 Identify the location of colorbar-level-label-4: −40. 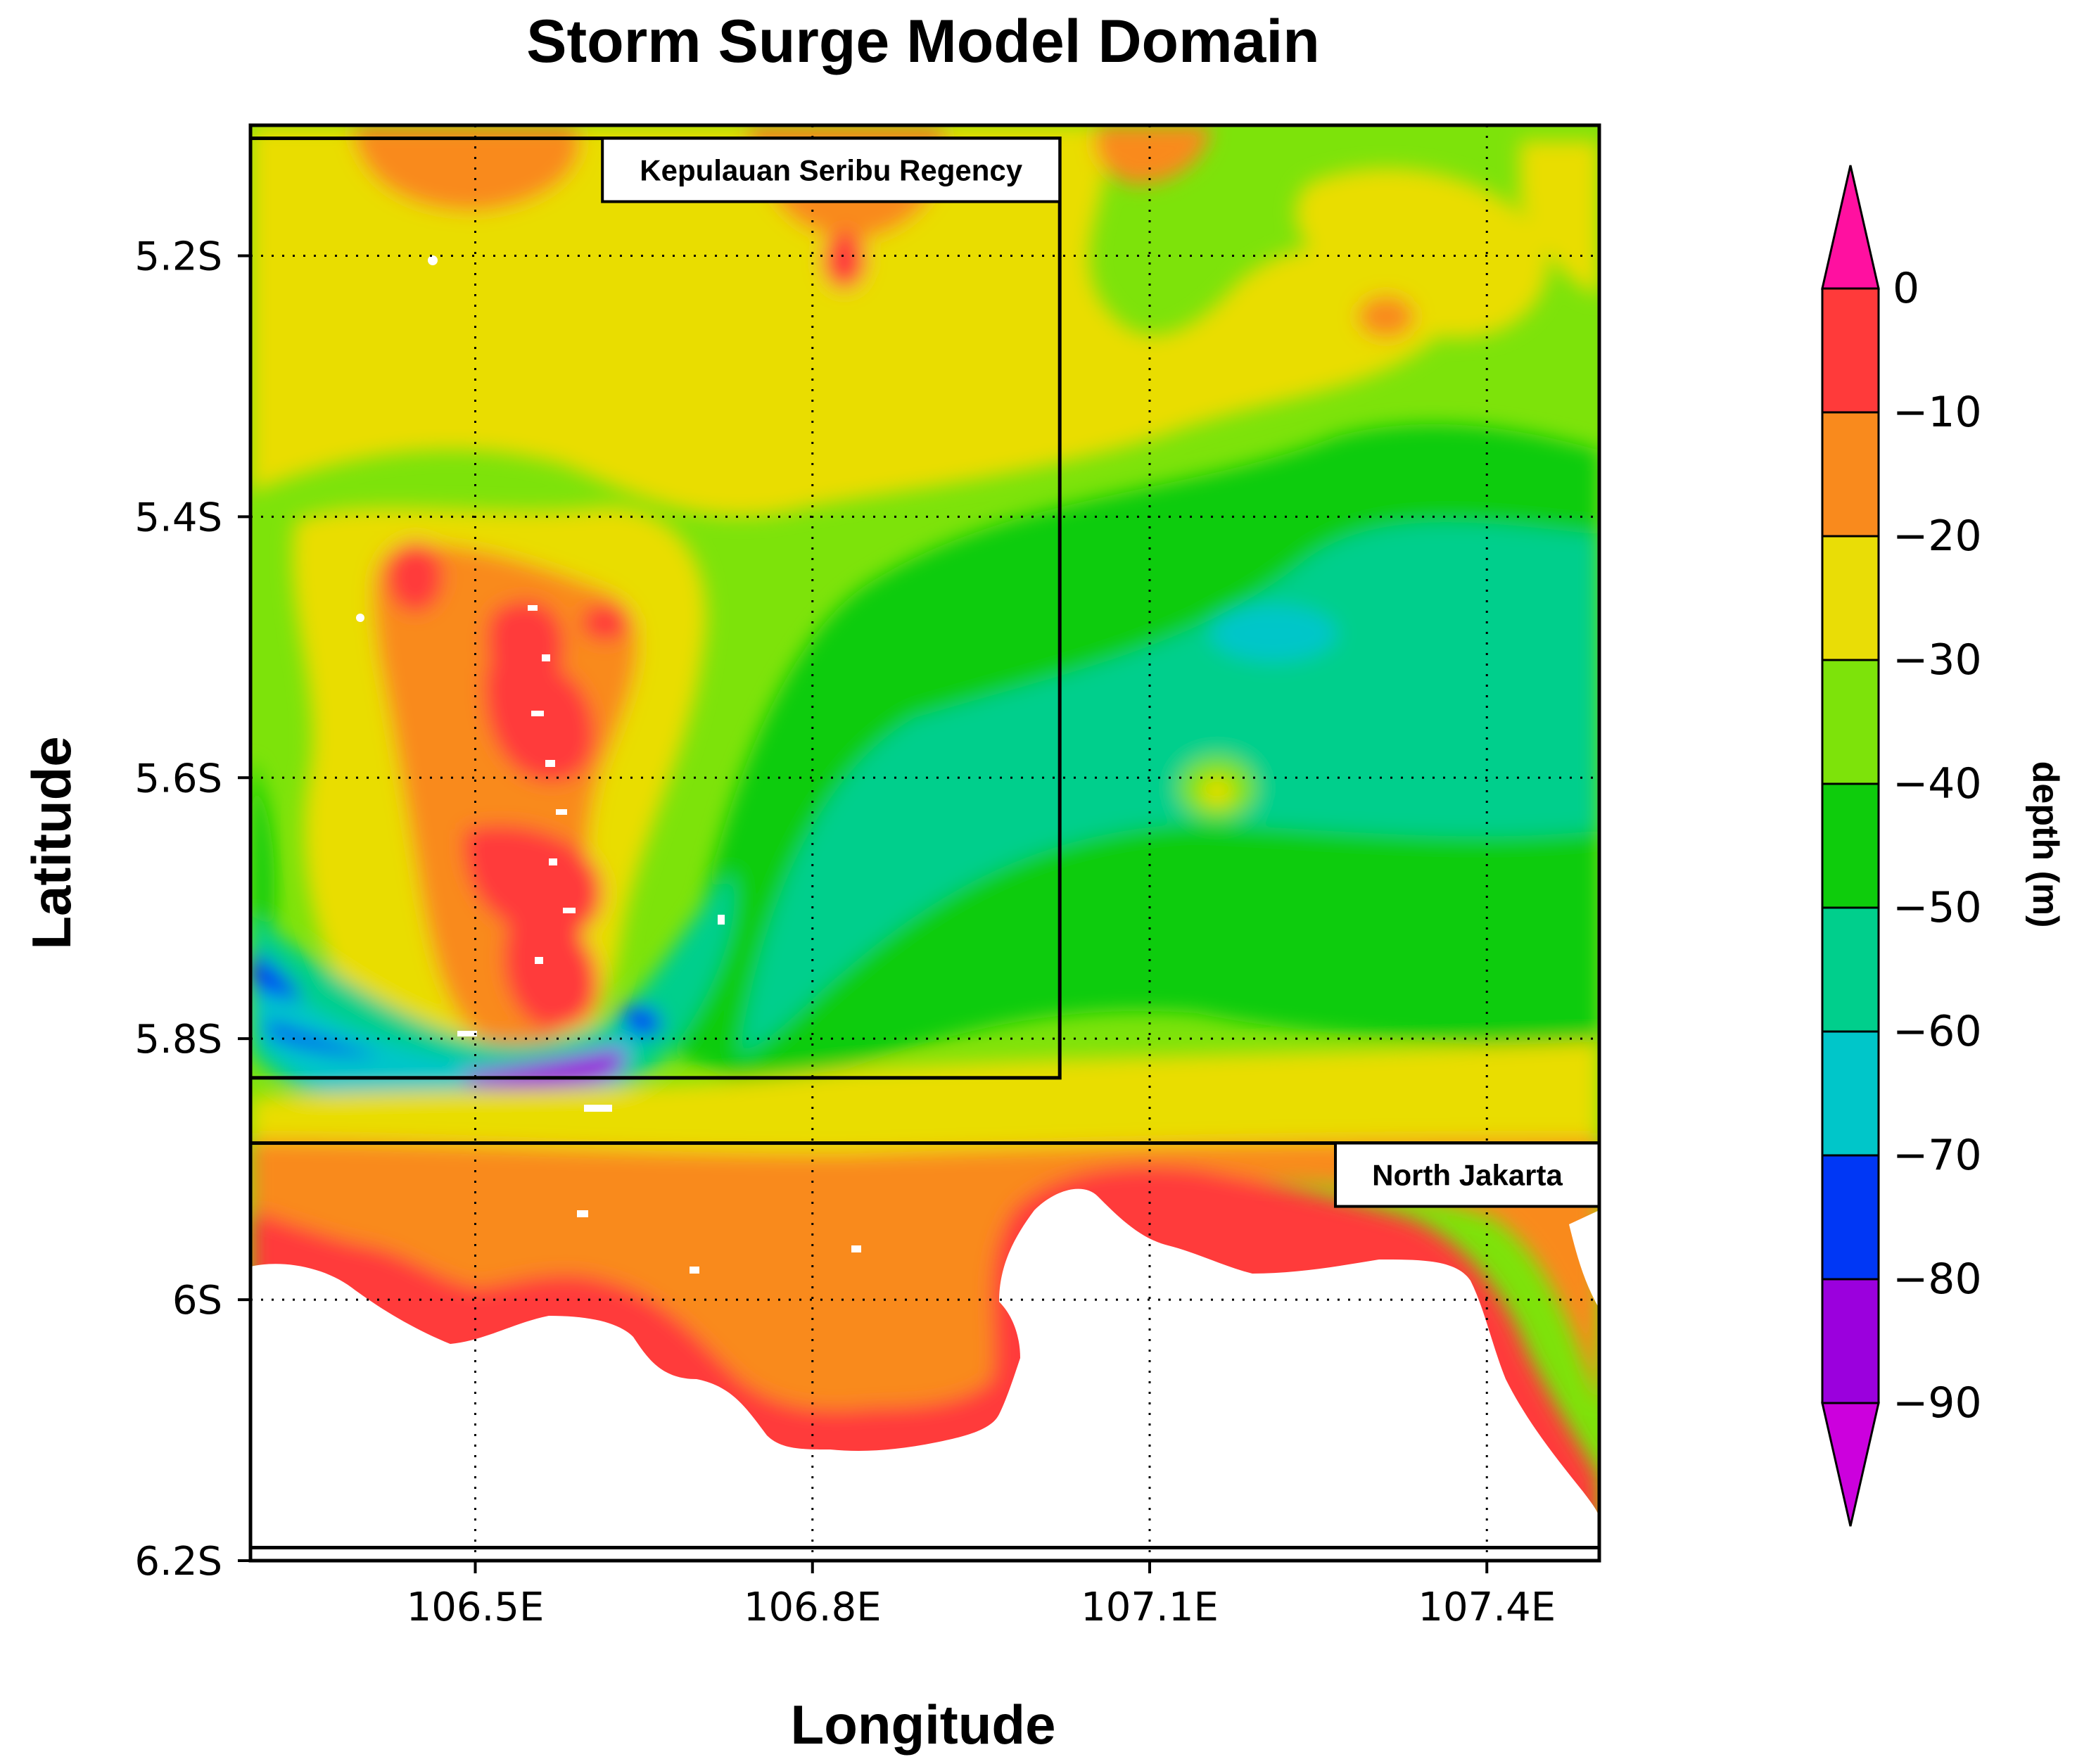
(1937, 784).